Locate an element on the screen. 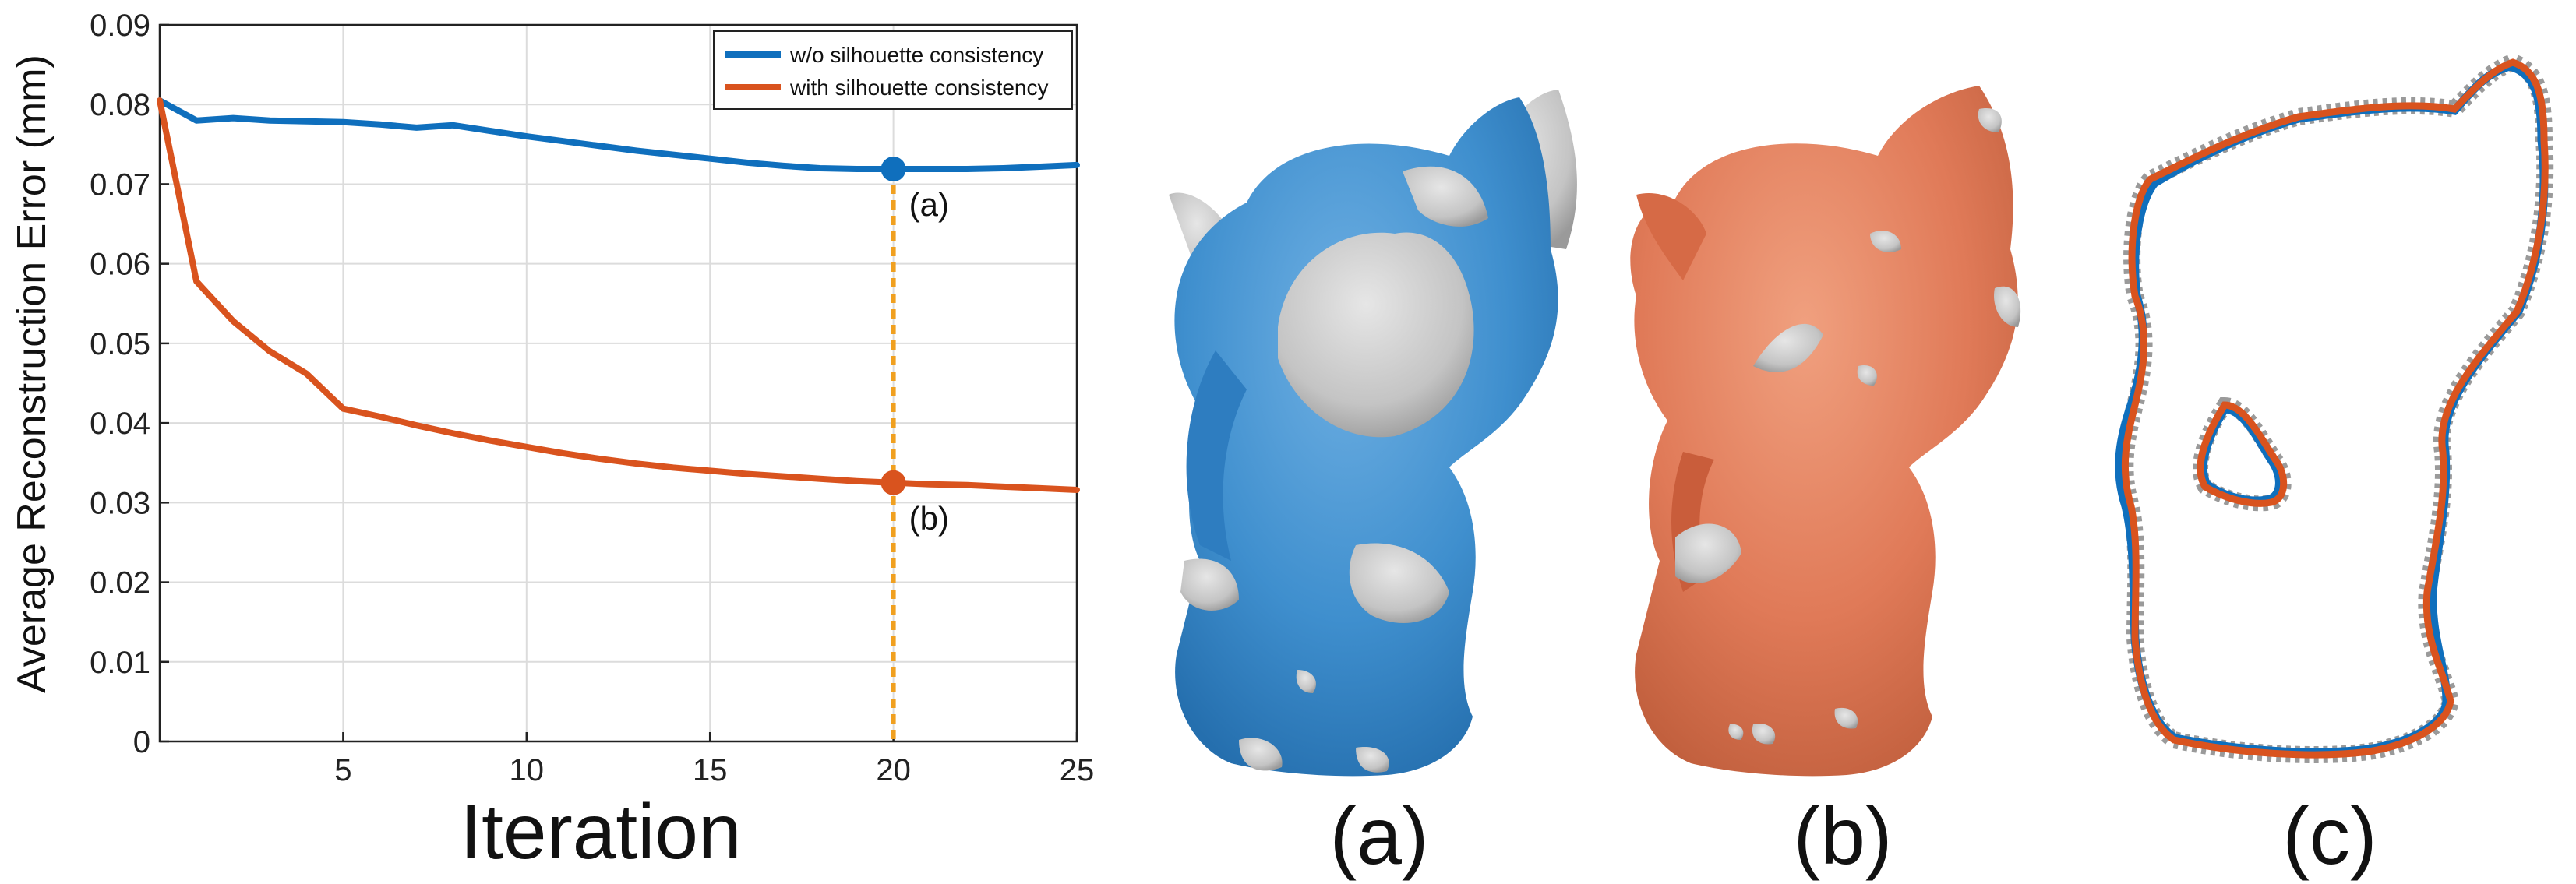  y-axis-label: Average Reconstruction Error (mm) is located at coordinates (32, 374).